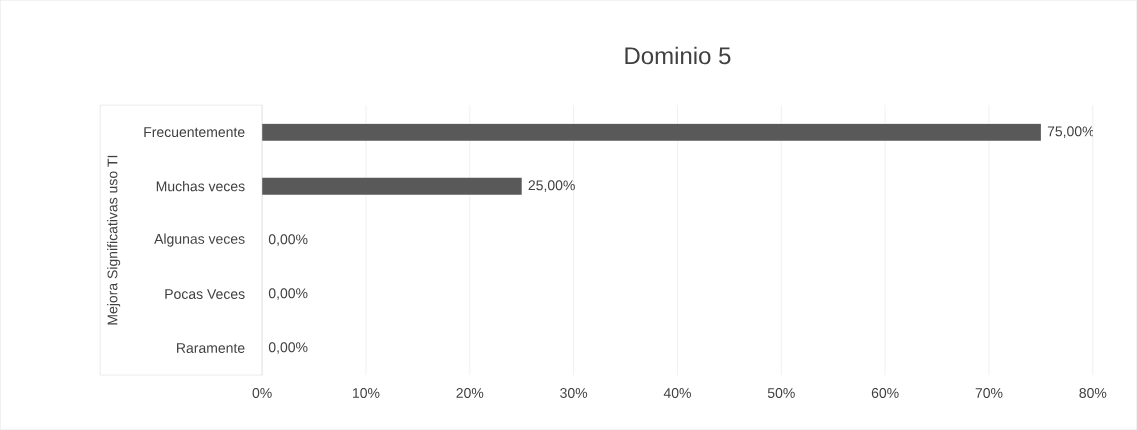  What do you see at coordinates (574, 392) in the screenshot?
I see `x-tick-label: 30%` at bounding box center [574, 392].